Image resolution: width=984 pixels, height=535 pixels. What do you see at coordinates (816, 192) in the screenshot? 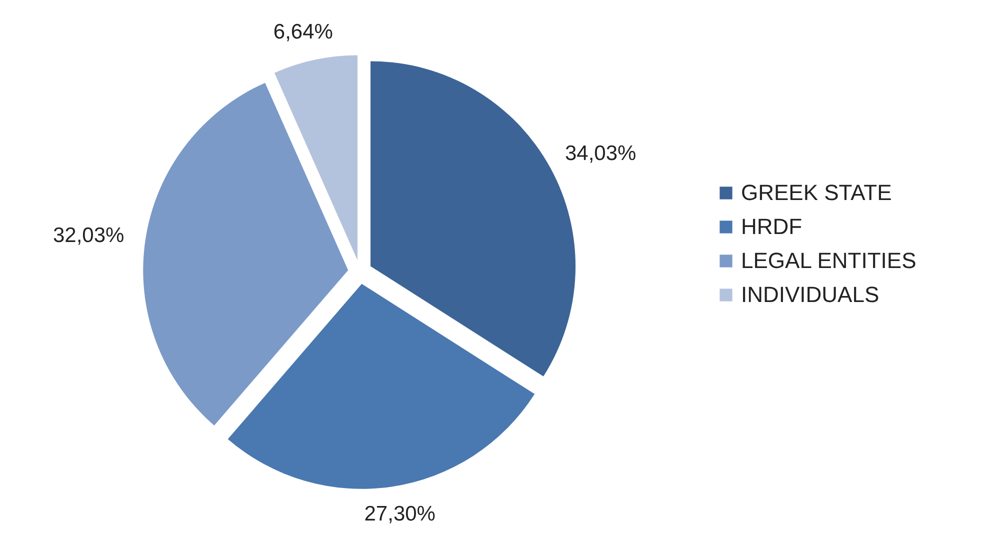
I see `legend-label: GREEK STATE` at bounding box center [816, 192].